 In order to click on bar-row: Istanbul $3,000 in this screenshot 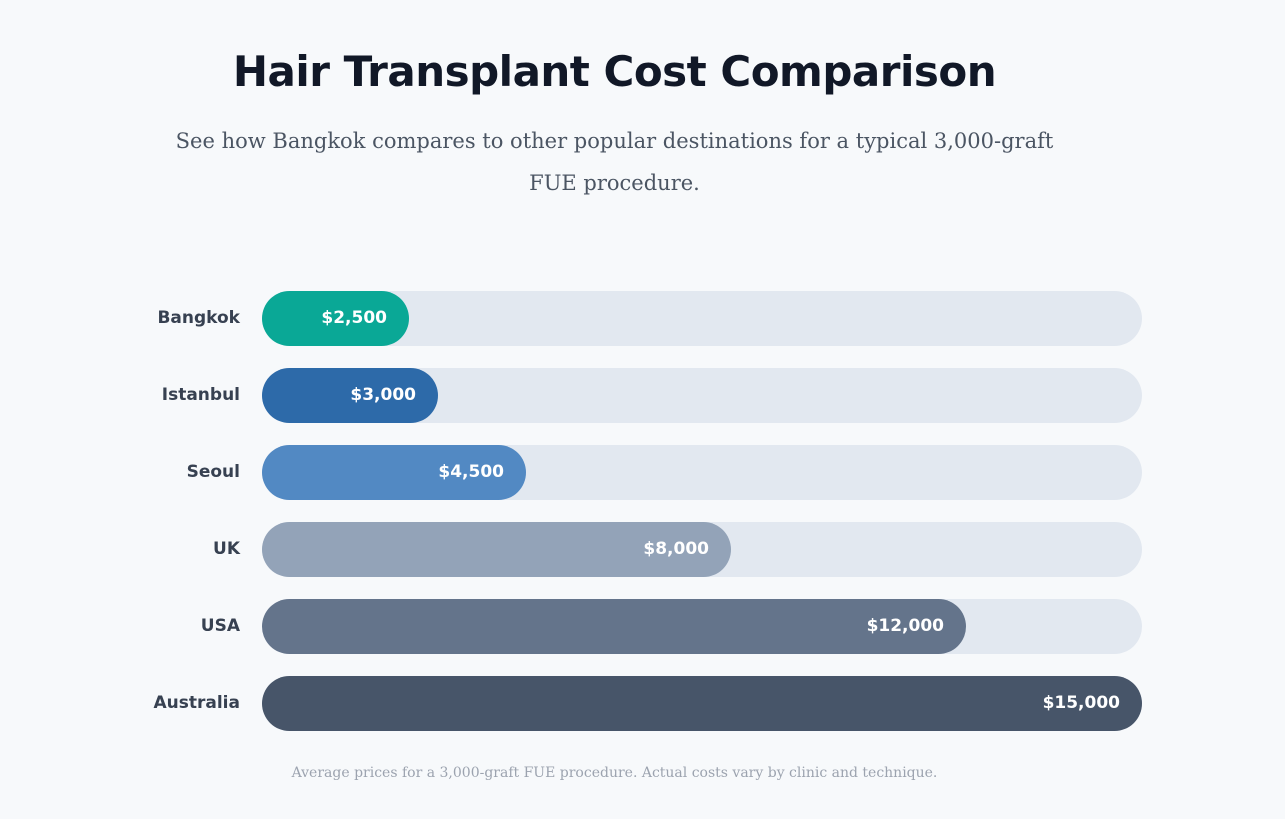, I will do `click(642, 395)`.